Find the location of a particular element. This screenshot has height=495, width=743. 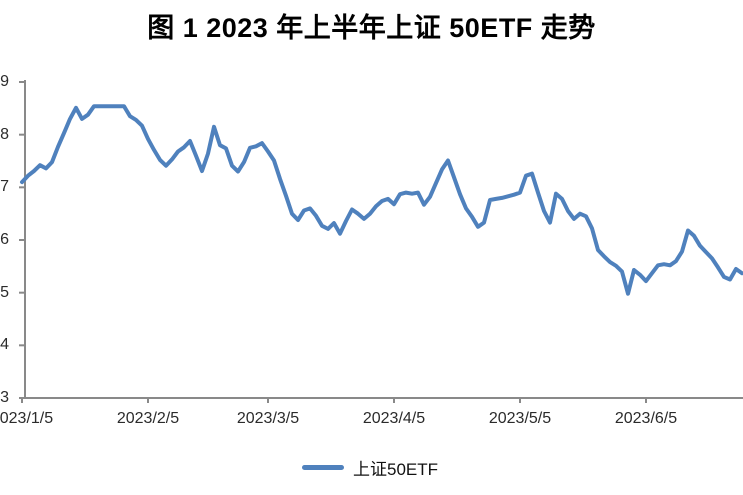

legend: 上证50ETF is located at coordinates (370, 467).